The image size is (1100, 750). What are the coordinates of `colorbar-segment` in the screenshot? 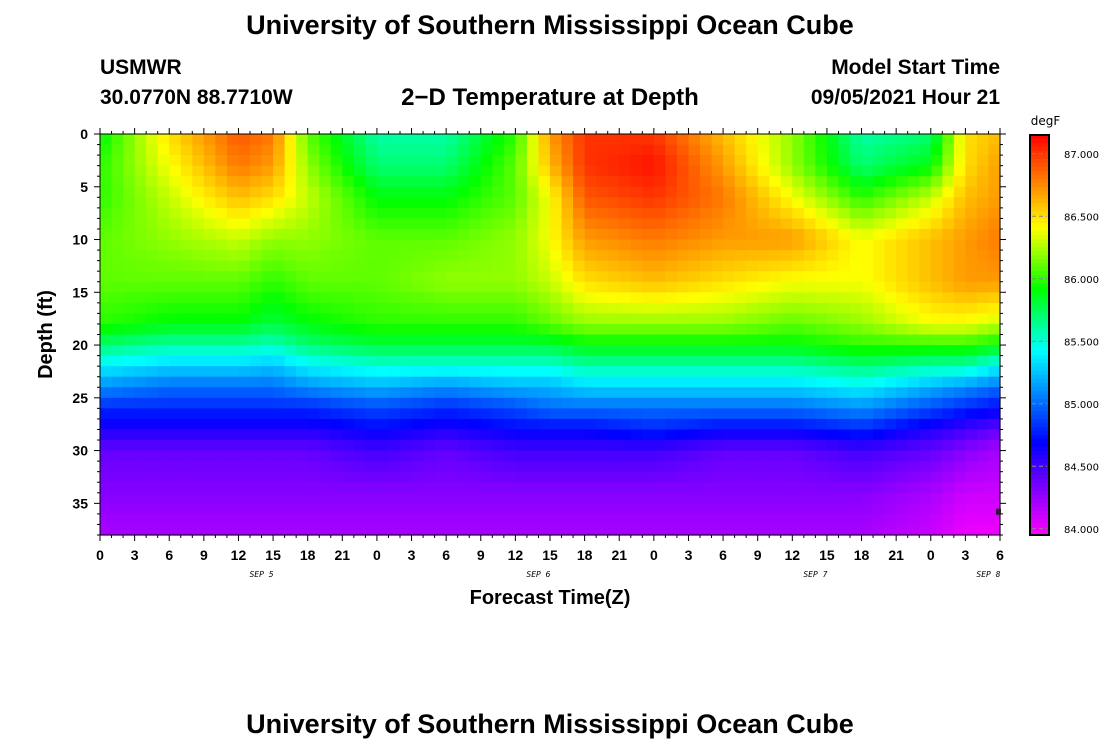 It's located at (1039, 173).